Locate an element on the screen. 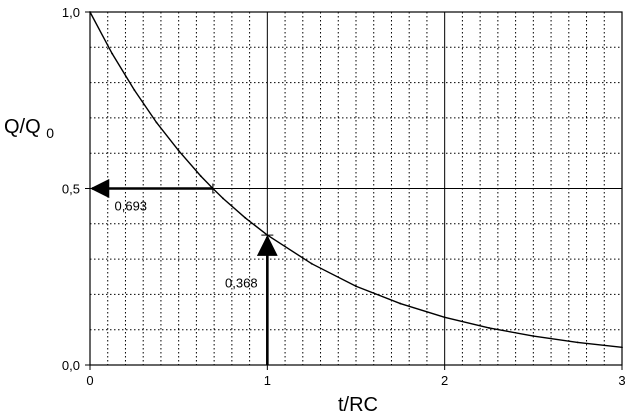 The height and width of the screenshot is (417, 634). y-tick-label: 1,0 is located at coordinates (71, 12).